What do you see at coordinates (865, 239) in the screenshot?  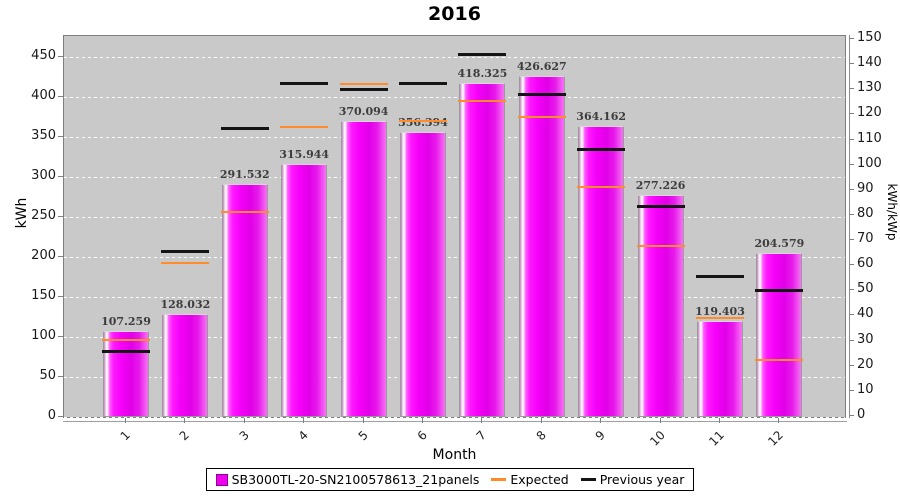 I see `right-axis-tick-label: 70` at bounding box center [865, 239].